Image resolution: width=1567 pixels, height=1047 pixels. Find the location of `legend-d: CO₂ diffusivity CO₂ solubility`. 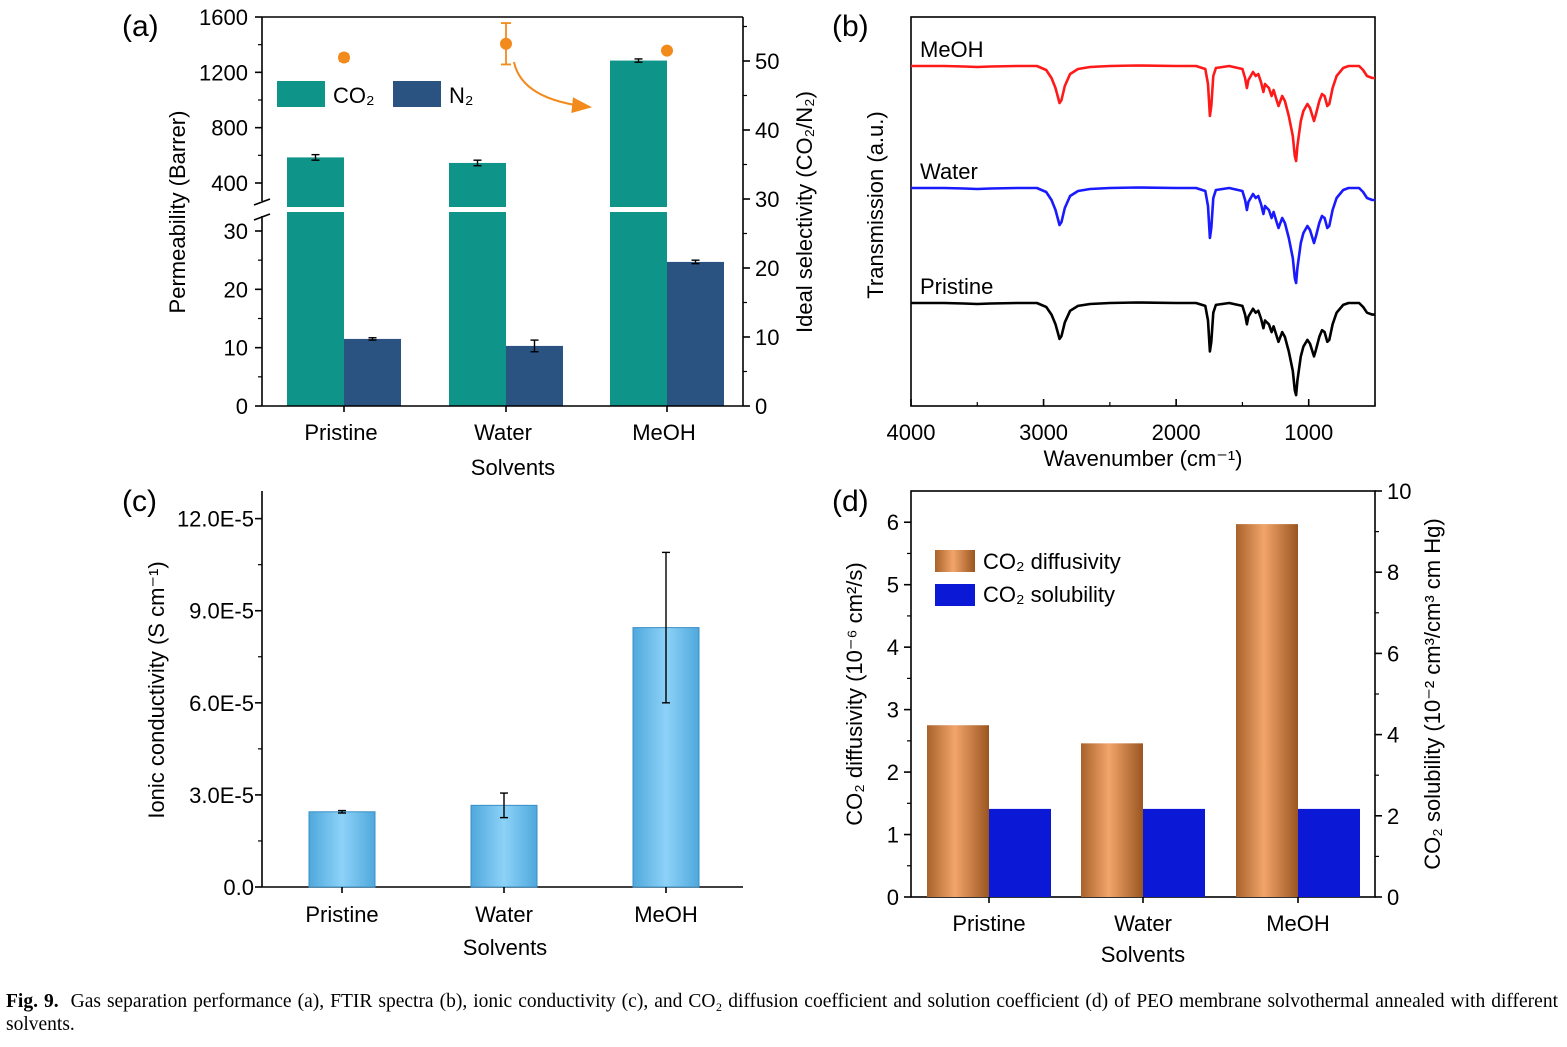

legend-d: CO₂ diffusivity CO₂ solubility is located at coordinates (1028, 578).